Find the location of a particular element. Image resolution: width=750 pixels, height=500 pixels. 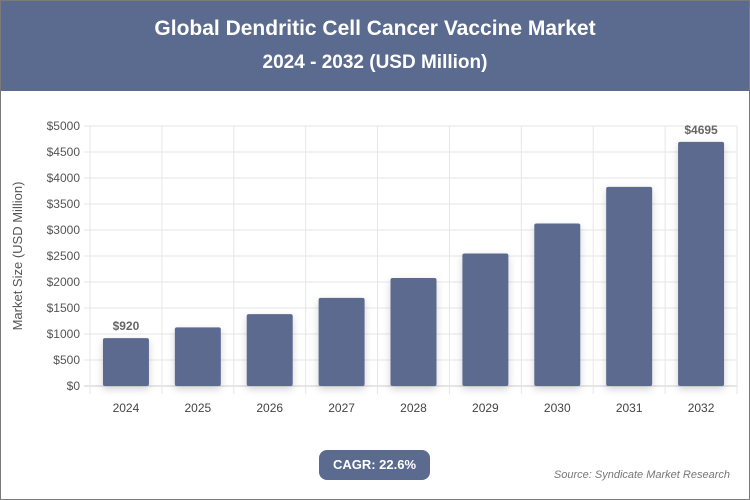

y-tick-label: $1500 is located at coordinates (64, 308).